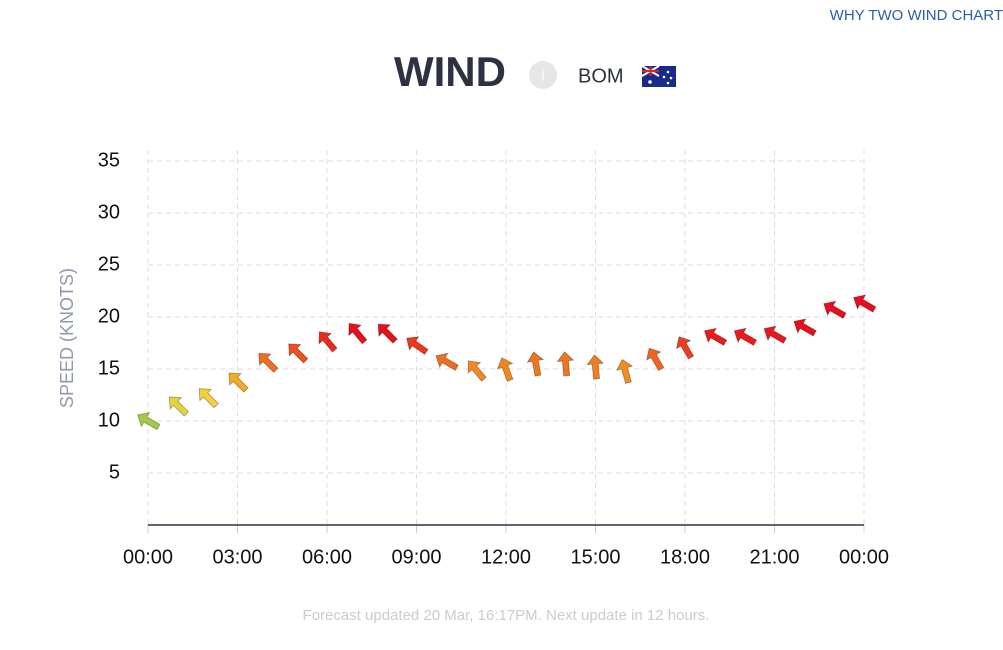  What do you see at coordinates (416, 557) in the screenshot?
I see `x-tick-label: 09:00` at bounding box center [416, 557].